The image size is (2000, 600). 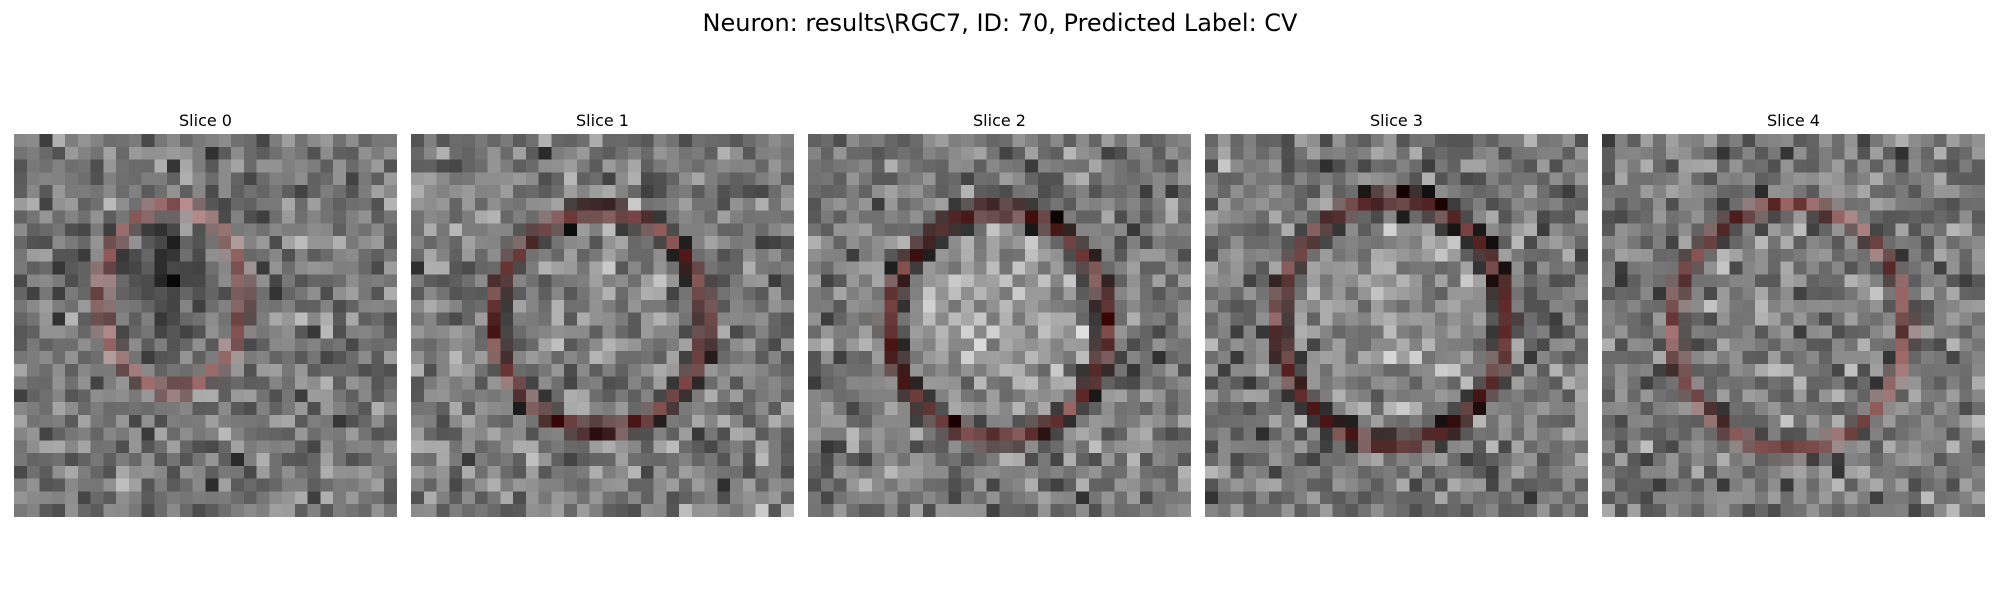 I want to click on slice-panel-1: Slice 1, so click(x=602, y=313).